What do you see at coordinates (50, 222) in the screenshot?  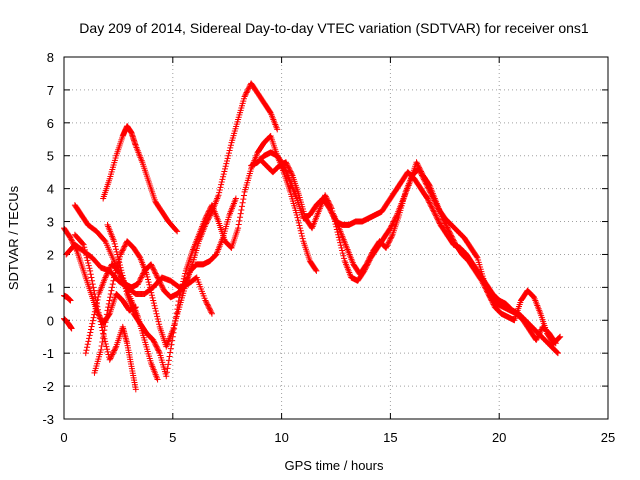 I see `y-tick-label: 3` at bounding box center [50, 222].